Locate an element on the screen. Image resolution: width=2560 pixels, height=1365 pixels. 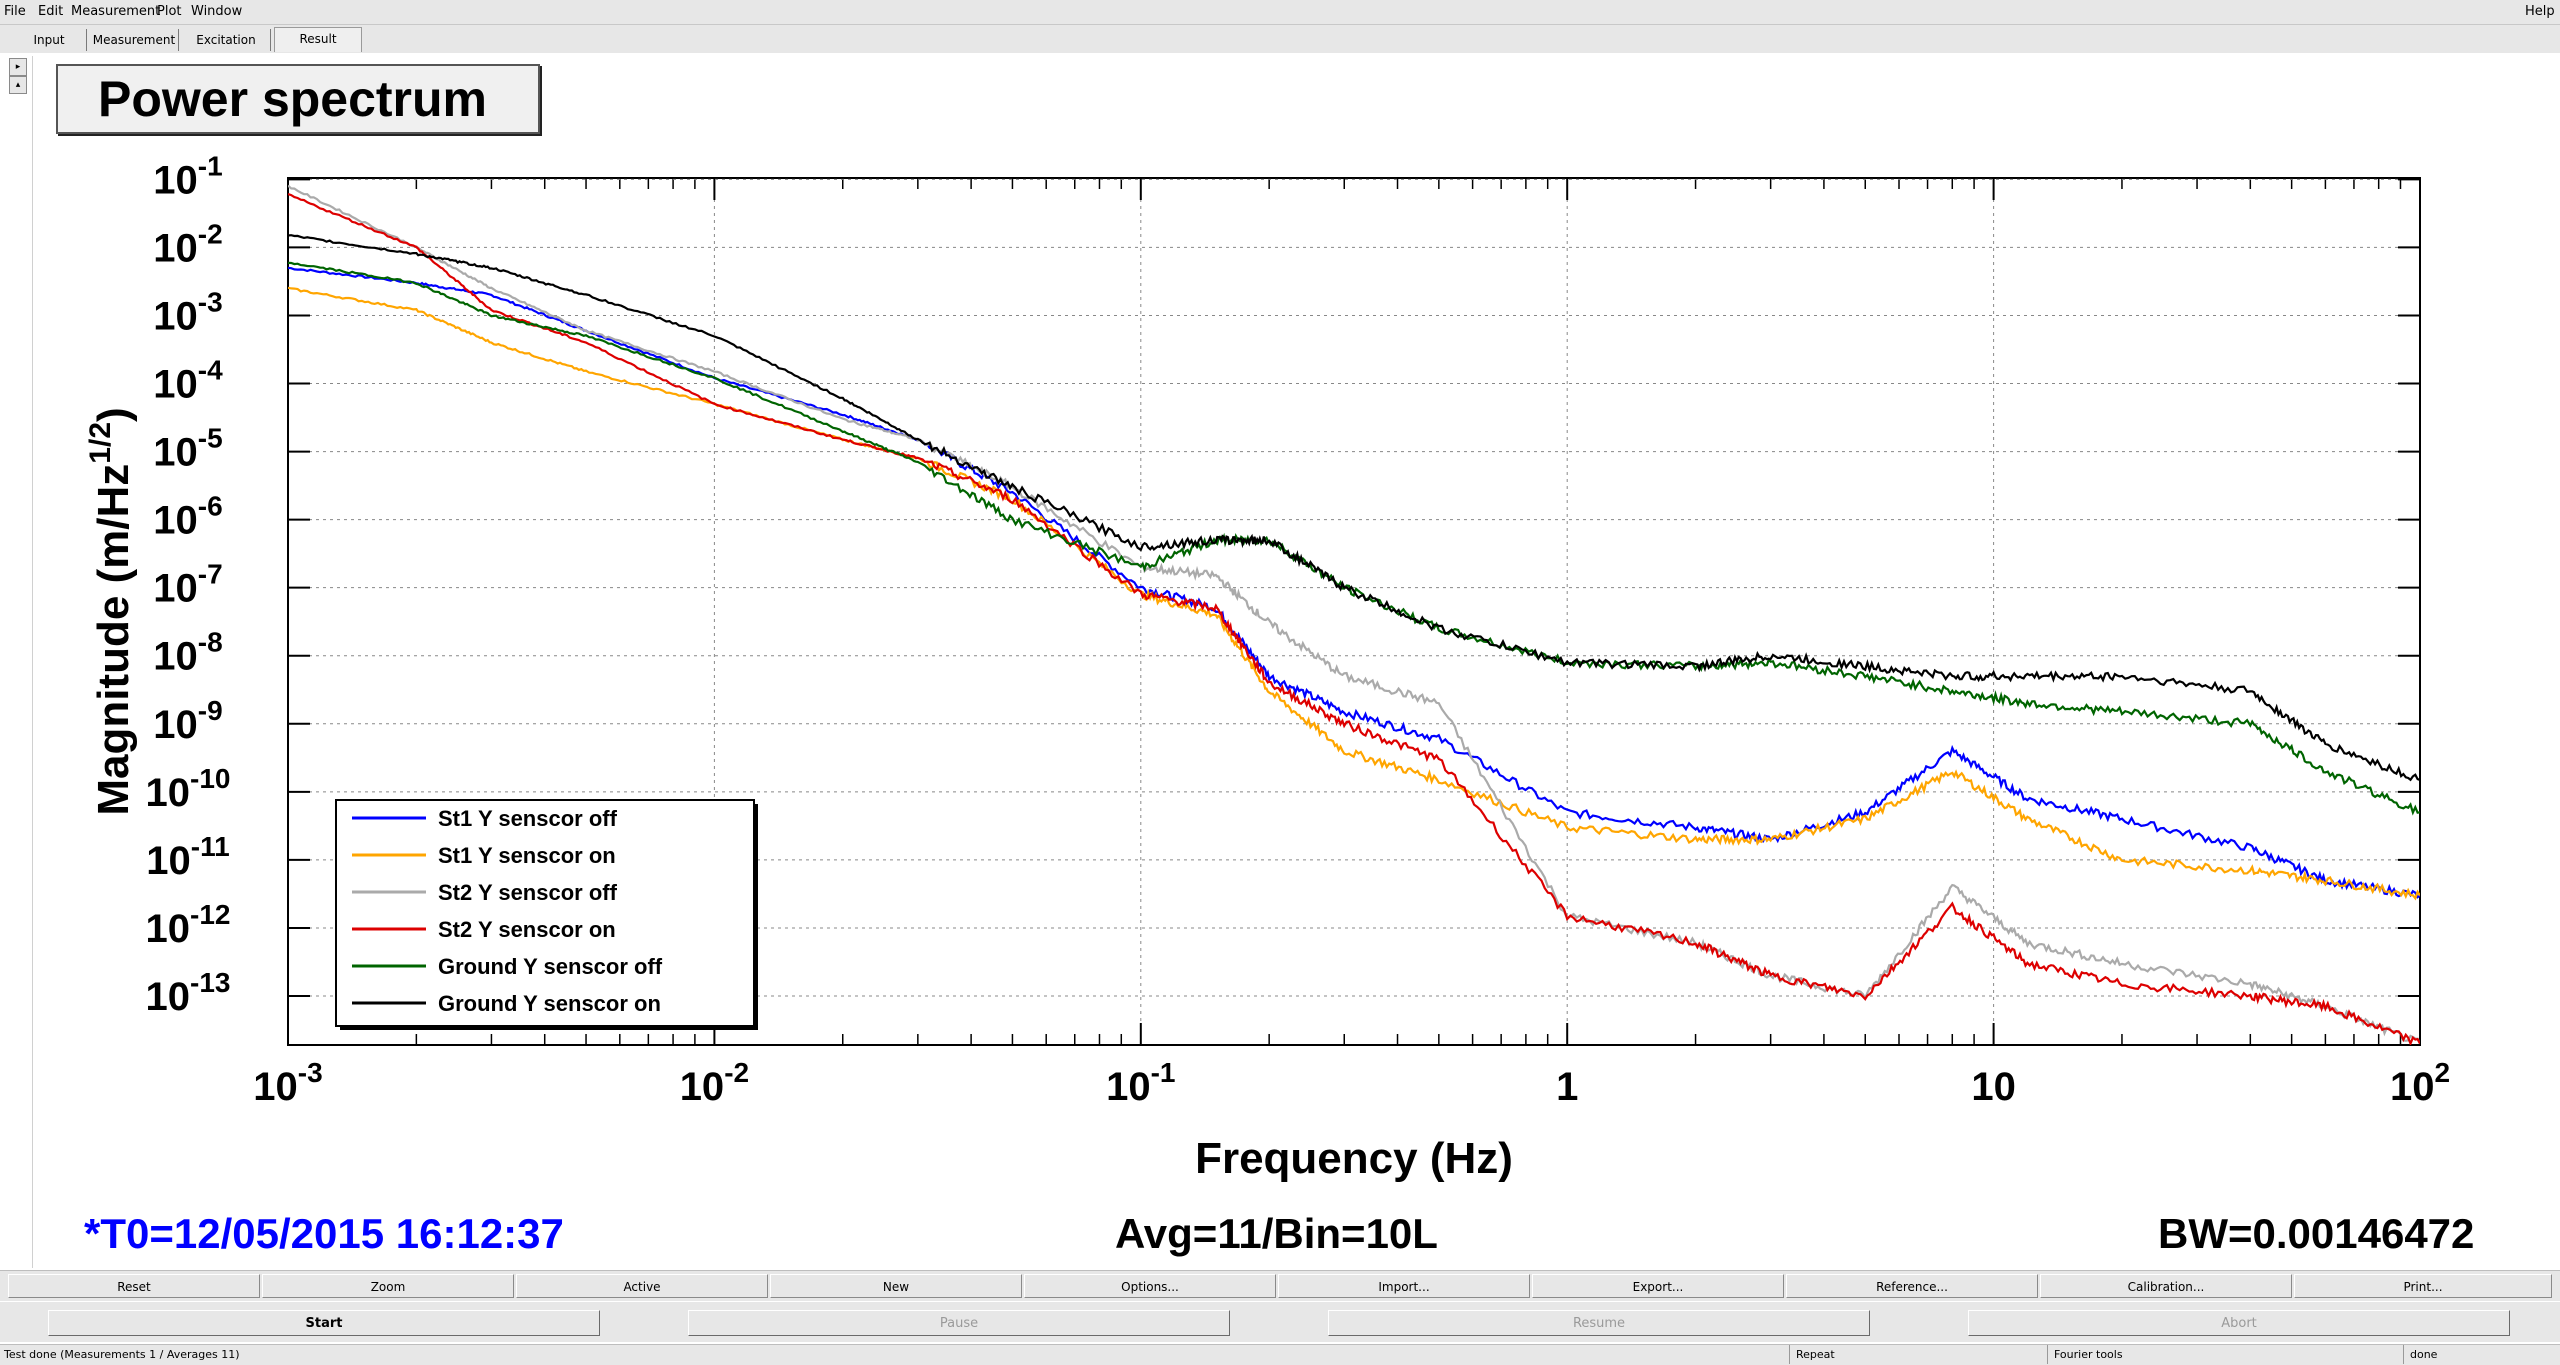
expand-right-icon: ▸ is located at coordinates (18, 67).